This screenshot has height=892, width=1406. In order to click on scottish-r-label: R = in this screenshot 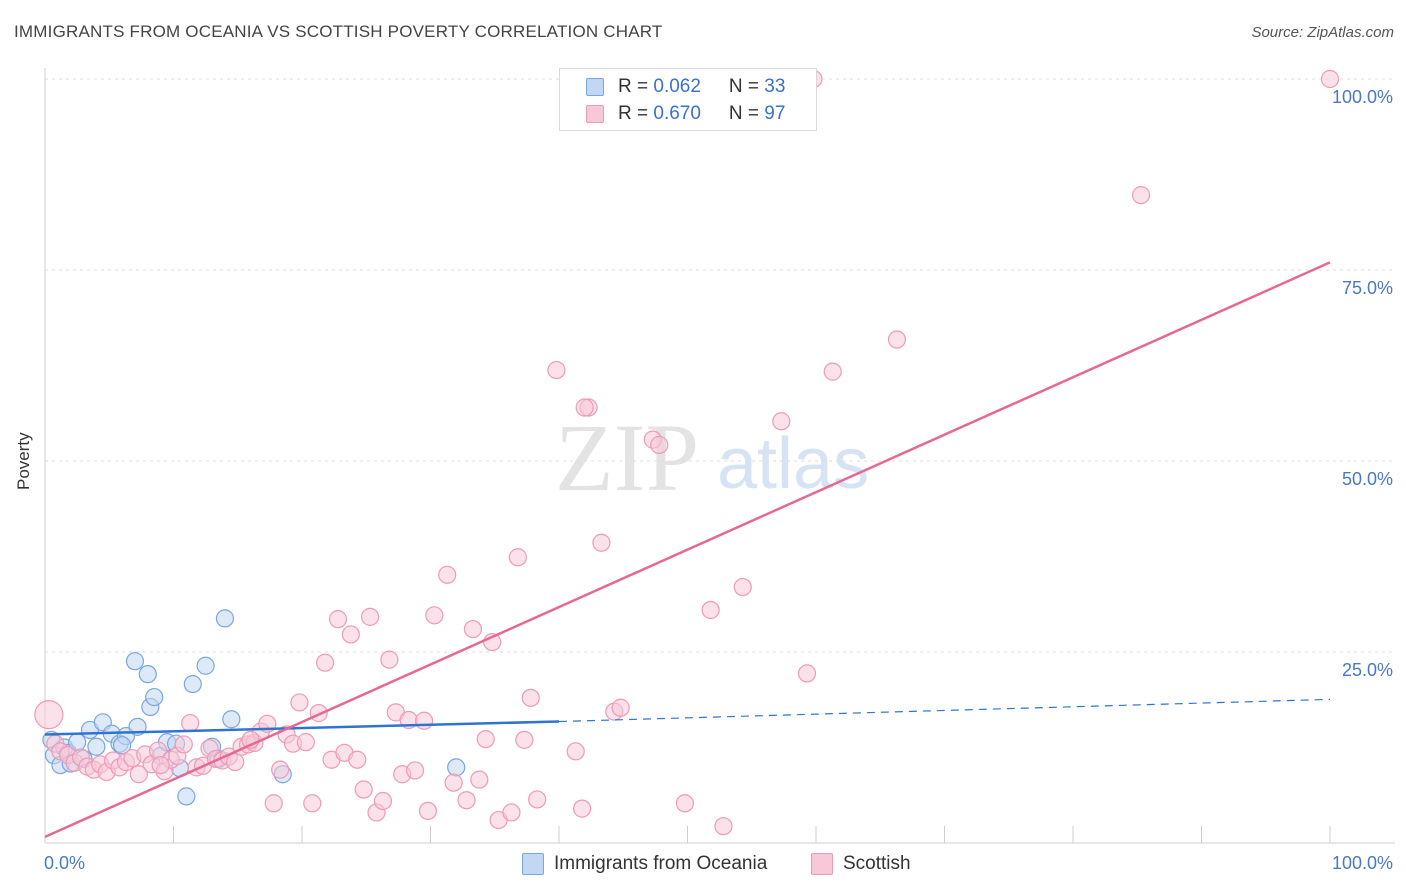, I will do `click(636, 113)`.